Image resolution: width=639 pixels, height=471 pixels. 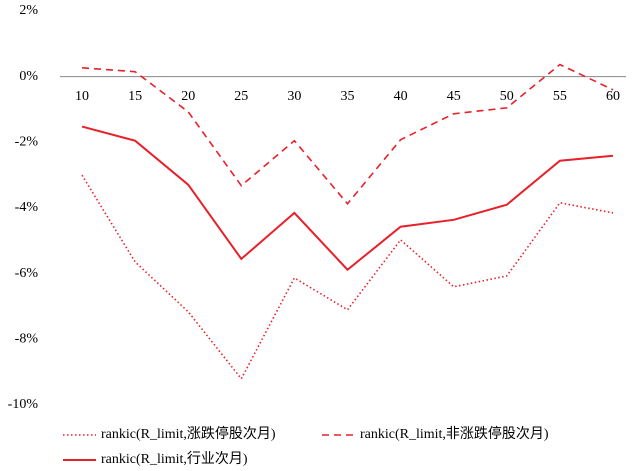 I want to click on legend-label: rankic(R_limit,行业次月), so click(x=174, y=459).